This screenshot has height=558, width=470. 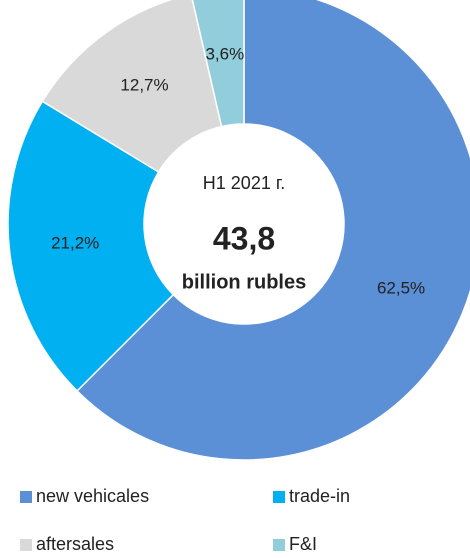 I want to click on legend-label: F&I, so click(x=303, y=544).